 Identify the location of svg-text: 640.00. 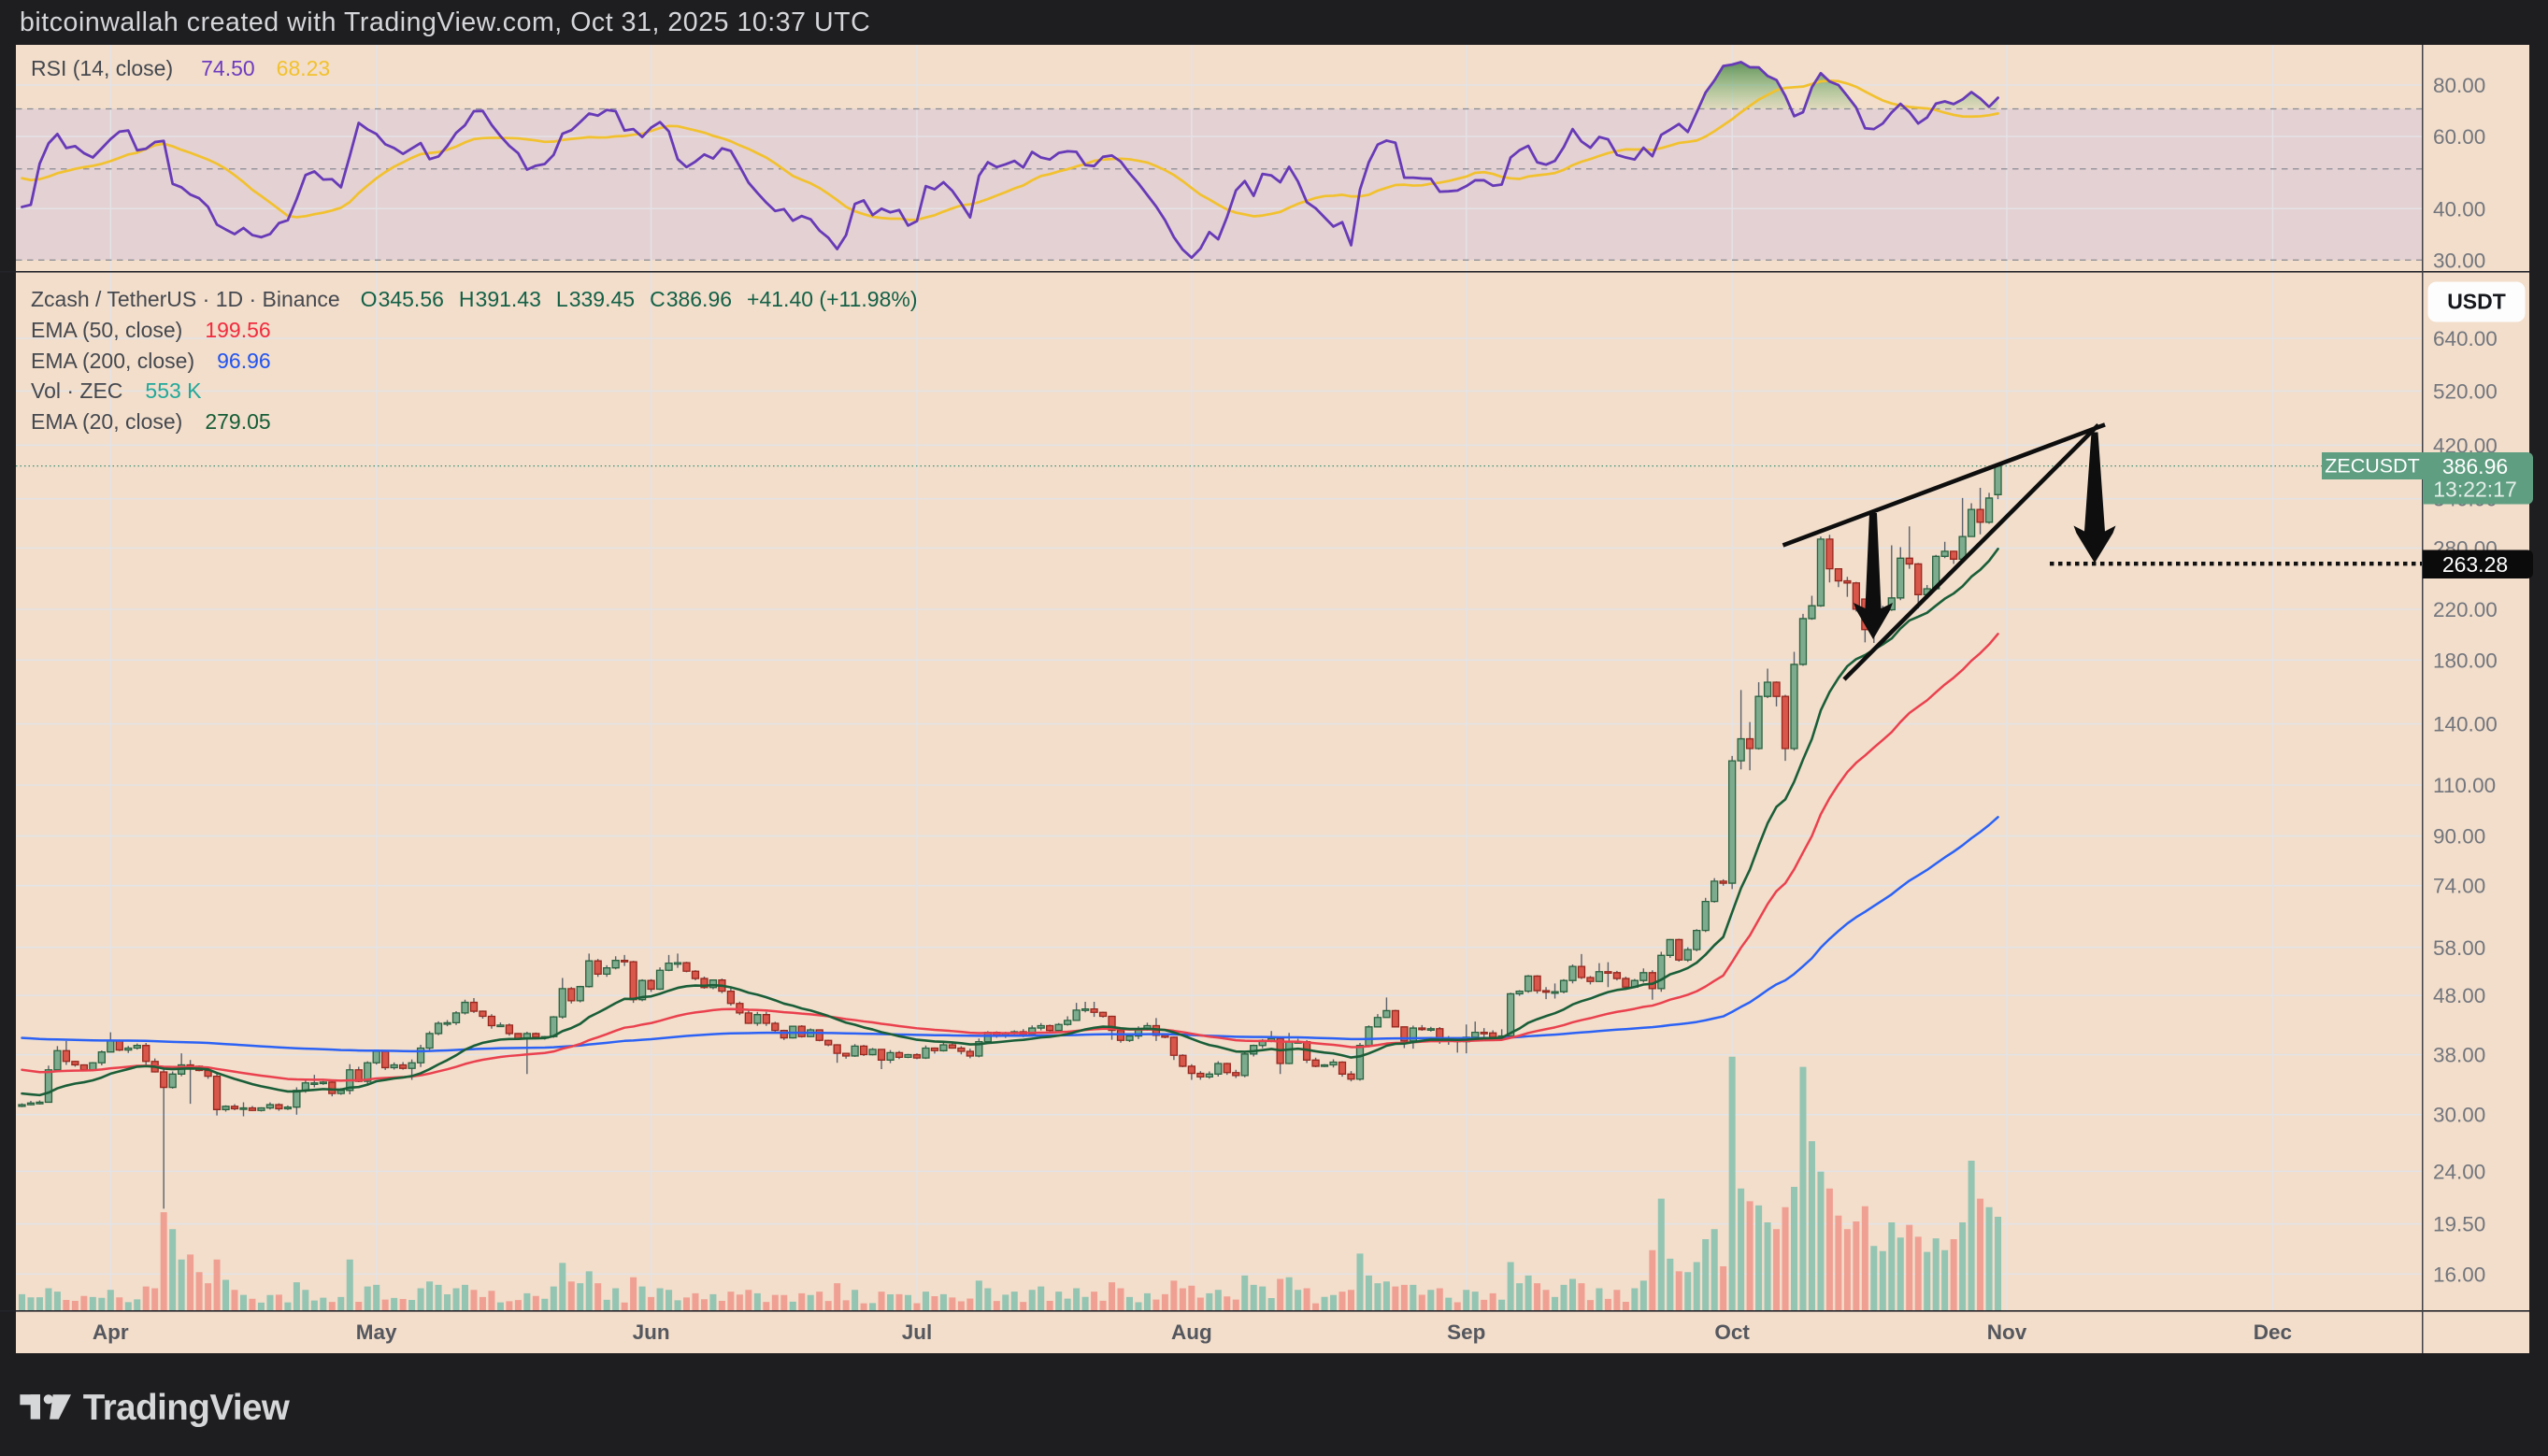
(2465, 338).